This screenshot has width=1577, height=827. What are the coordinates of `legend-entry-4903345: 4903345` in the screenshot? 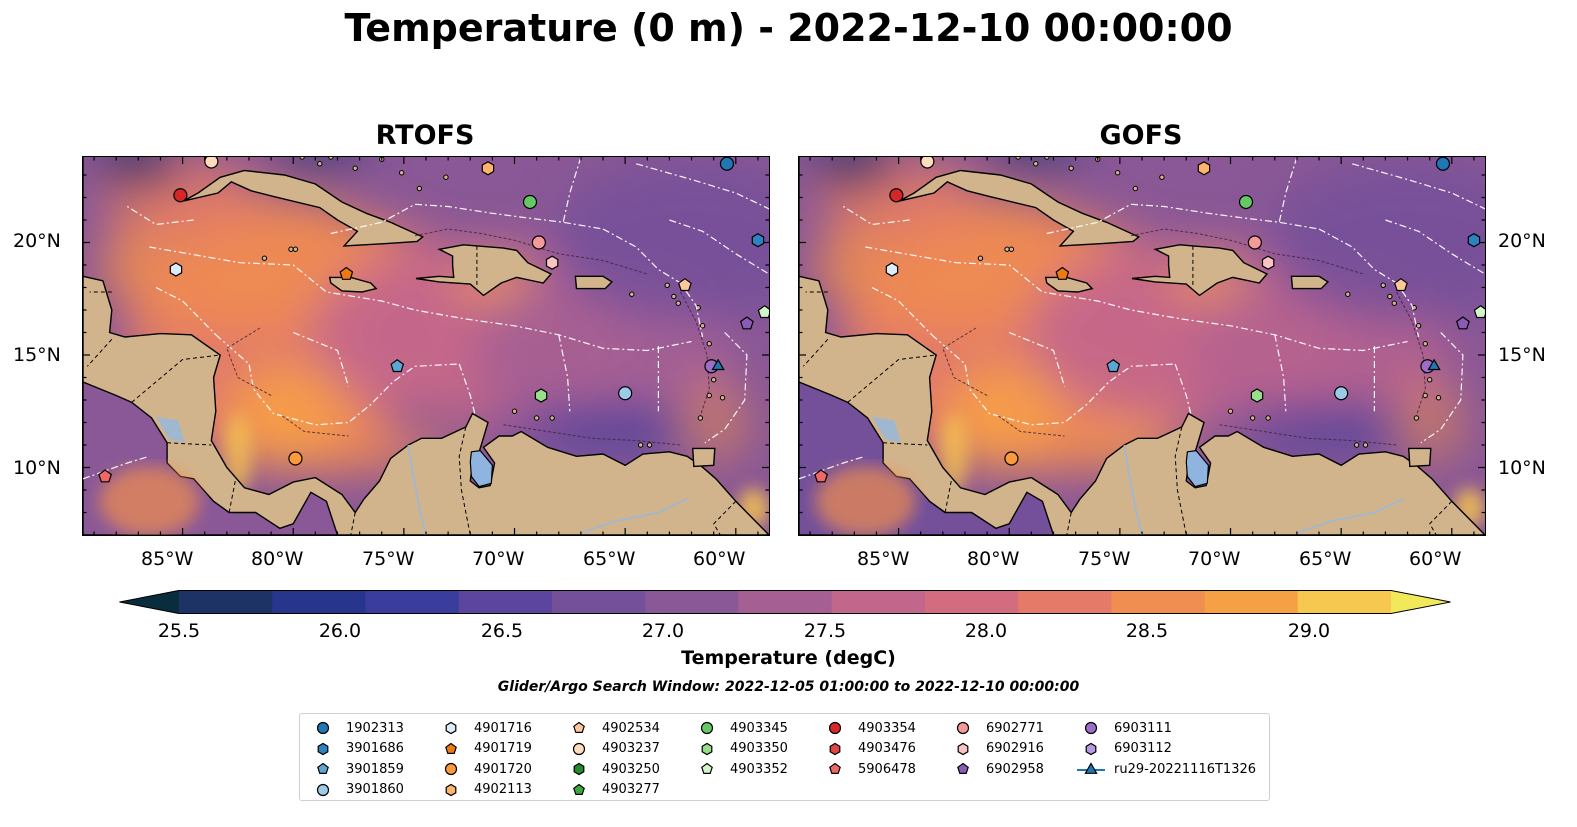 It's located at (740, 728).